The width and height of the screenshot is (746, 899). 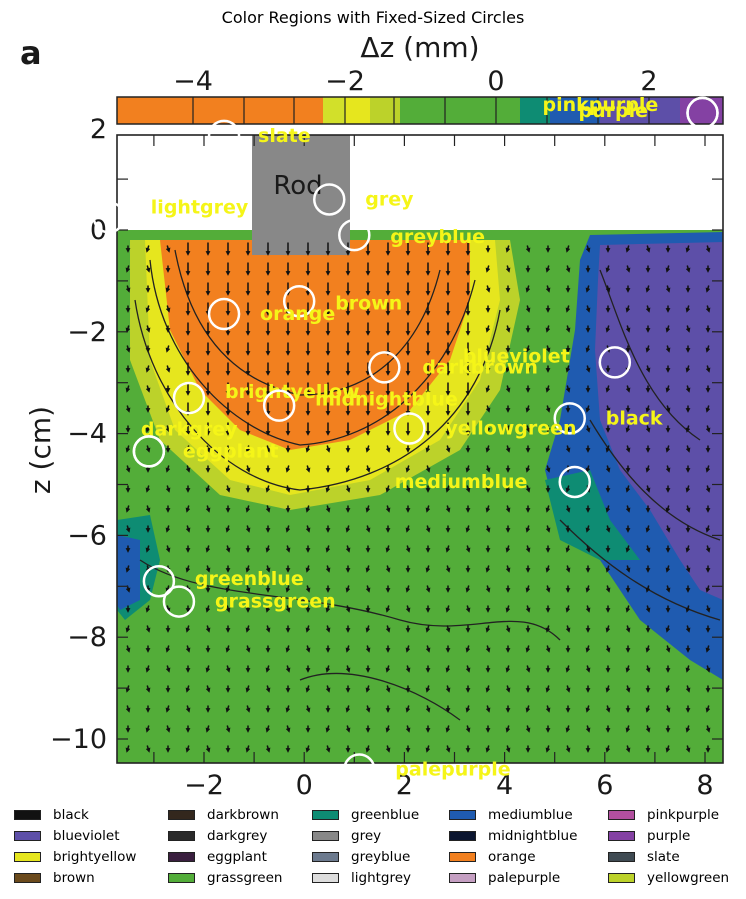 I want to click on legend-label: lightgrey, so click(x=381, y=877).